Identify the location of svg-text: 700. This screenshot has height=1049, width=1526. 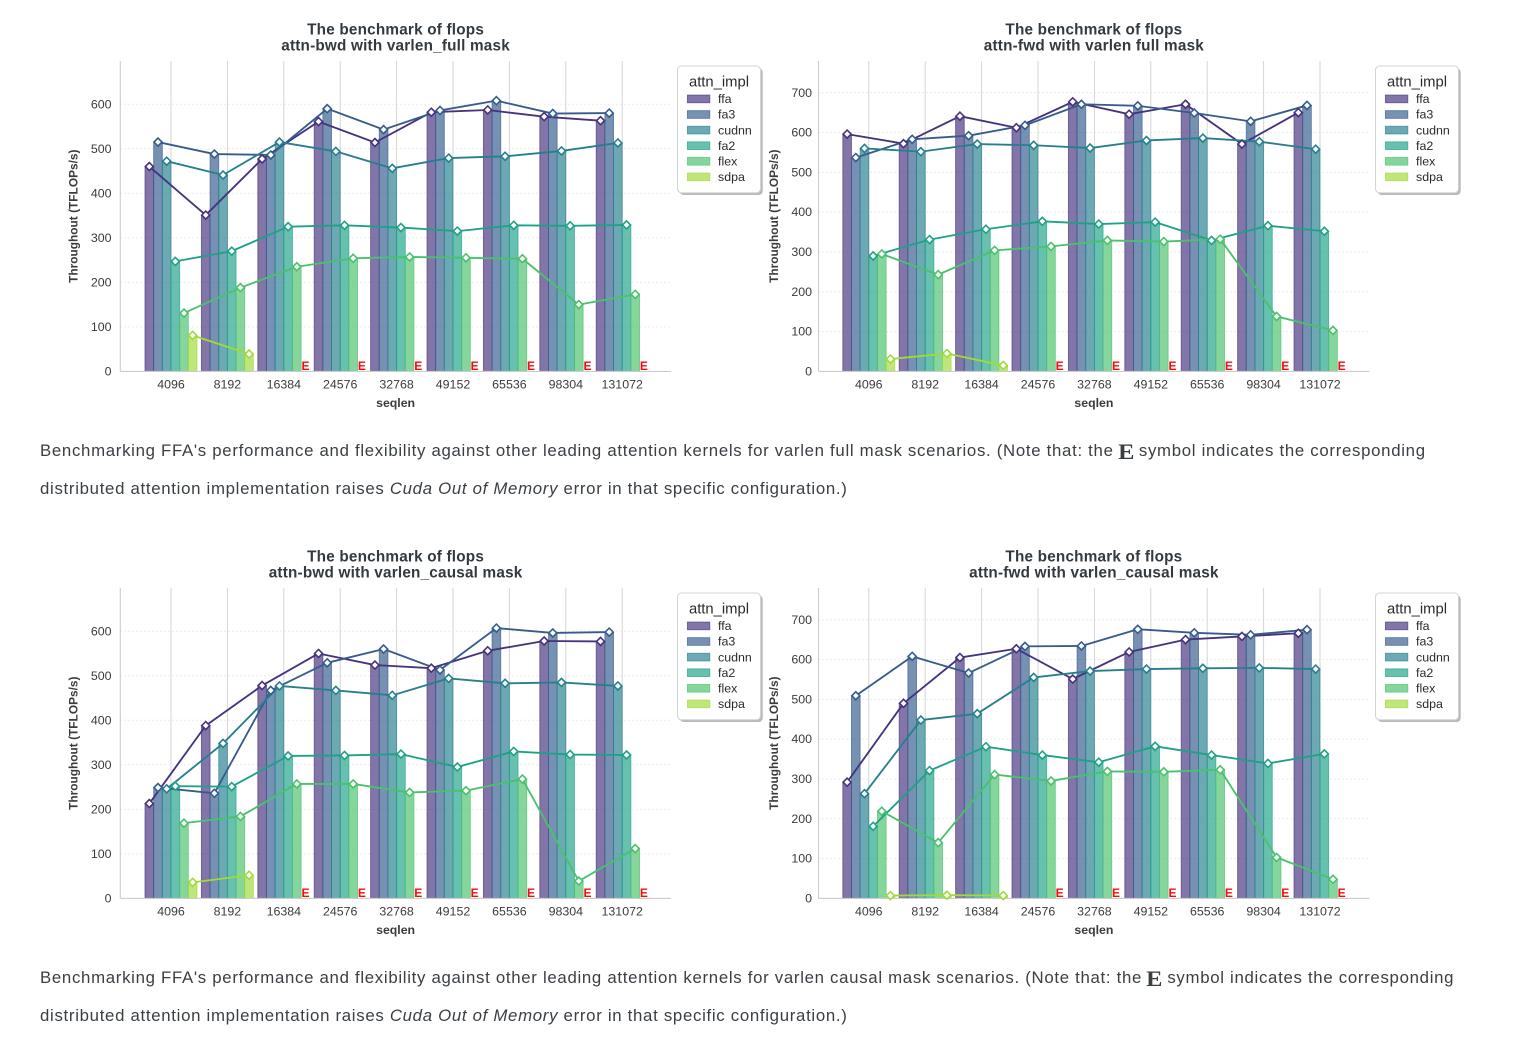
(801, 93).